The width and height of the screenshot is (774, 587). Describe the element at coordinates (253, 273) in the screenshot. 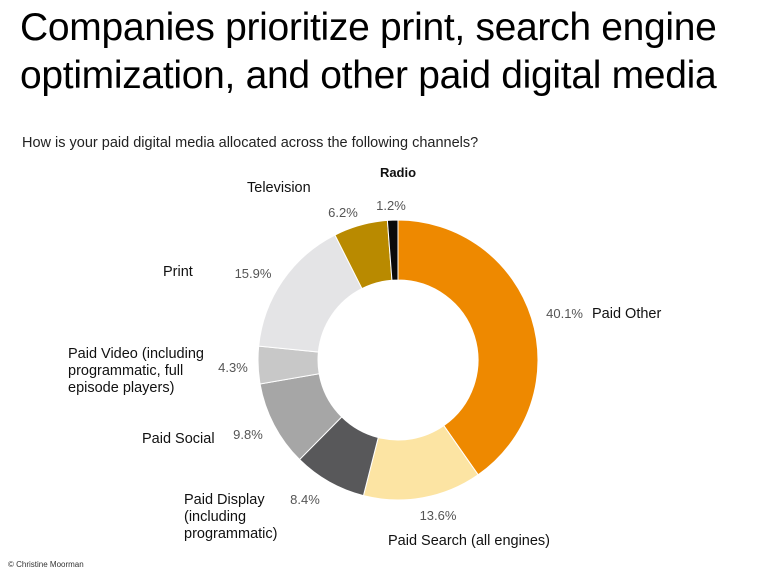

I see `slice-value-print: 15.9%` at that location.